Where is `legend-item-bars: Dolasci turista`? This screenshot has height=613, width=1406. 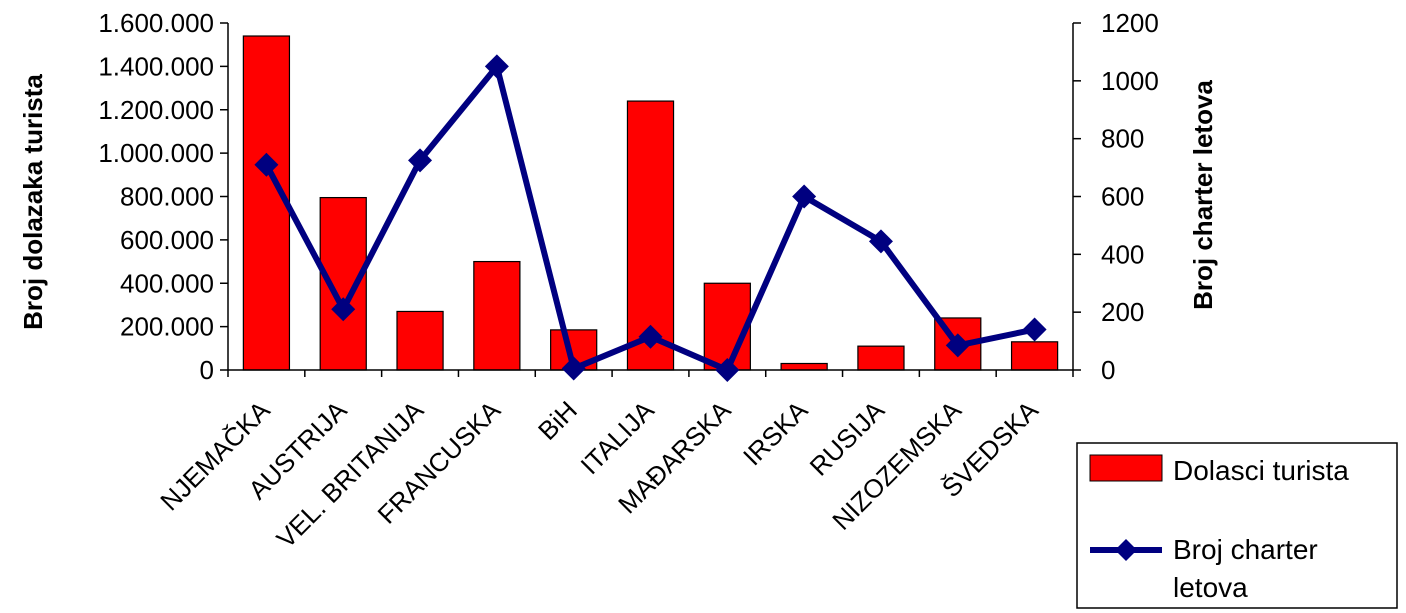 legend-item-bars: Dolasci turista is located at coordinates (1261, 470).